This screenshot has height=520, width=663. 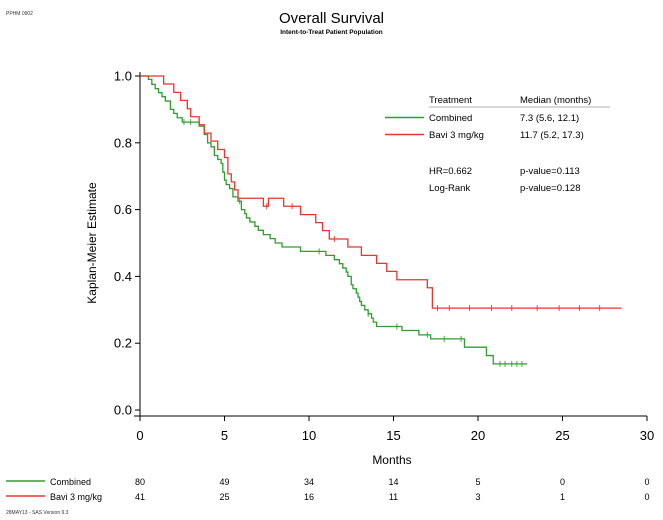 What do you see at coordinates (331, 18) in the screenshot?
I see `page-title: Overall Survival` at bounding box center [331, 18].